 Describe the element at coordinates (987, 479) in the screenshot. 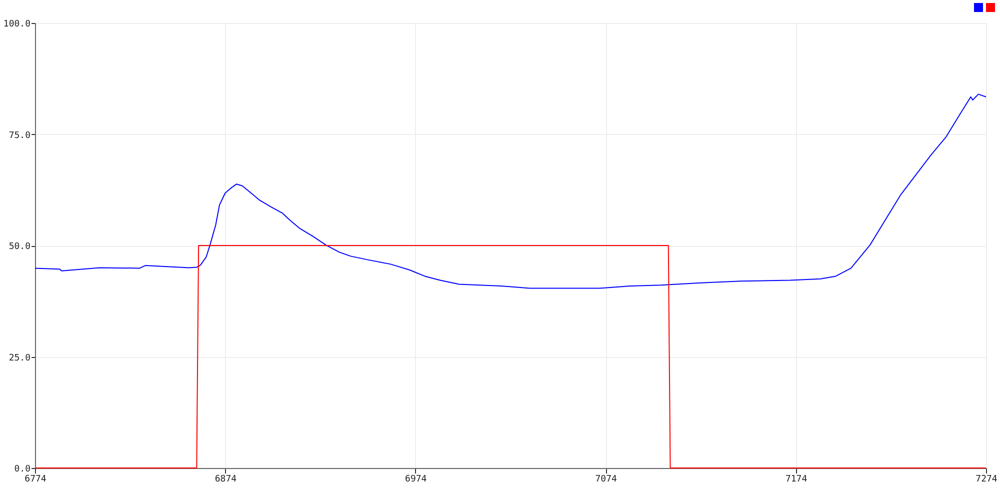

I see `x-tick-label: 7274` at that location.